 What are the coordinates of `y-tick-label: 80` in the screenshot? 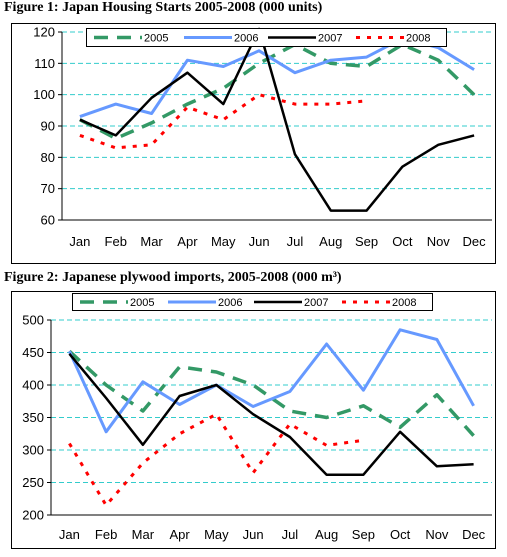 It's located at (48, 157).